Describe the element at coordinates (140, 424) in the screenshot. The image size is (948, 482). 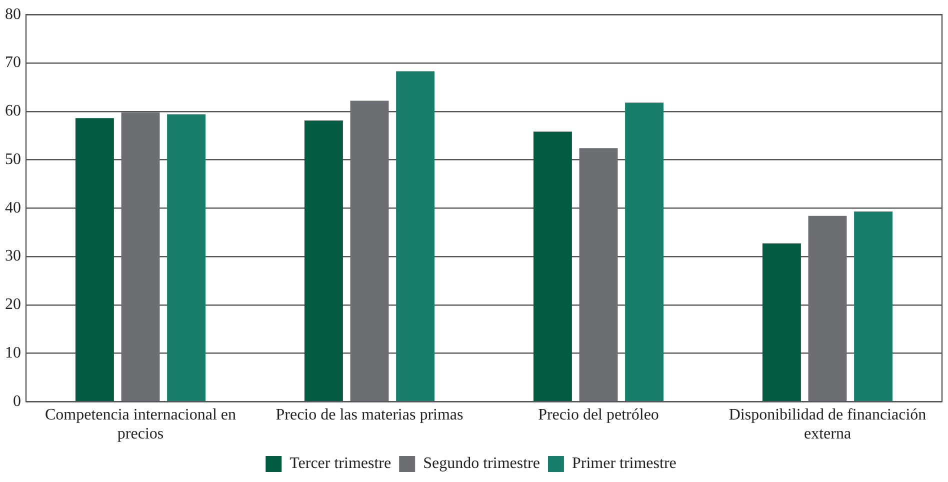
I see `x-tick-label: Competencia internacional en precios` at that location.